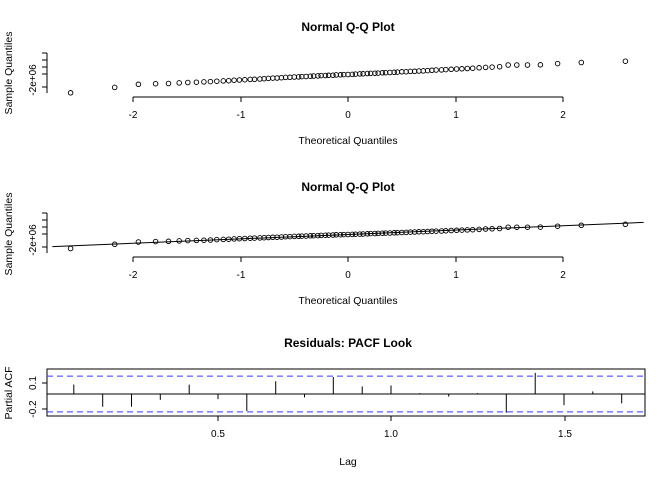 This screenshot has height=480, width=672. What do you see at coordinates (391, 418) in the screenshot?
I see `panel3-x-ticks` at bounding box center [391, 418].